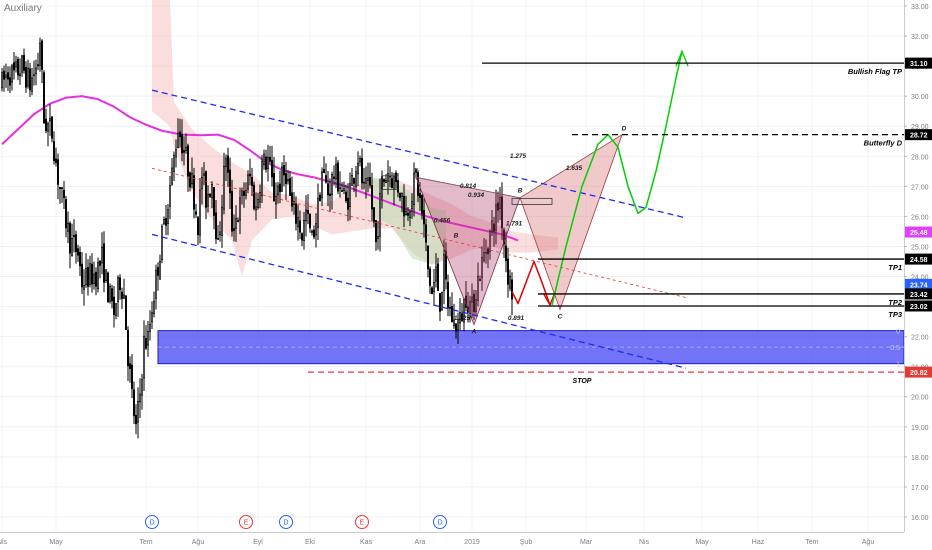 Image resolution: width=932 pixels, height=550 pixels. Describe the element at coordinates (518, 156) in the screenshot. I see `pattern-label: 1.275` at that location.